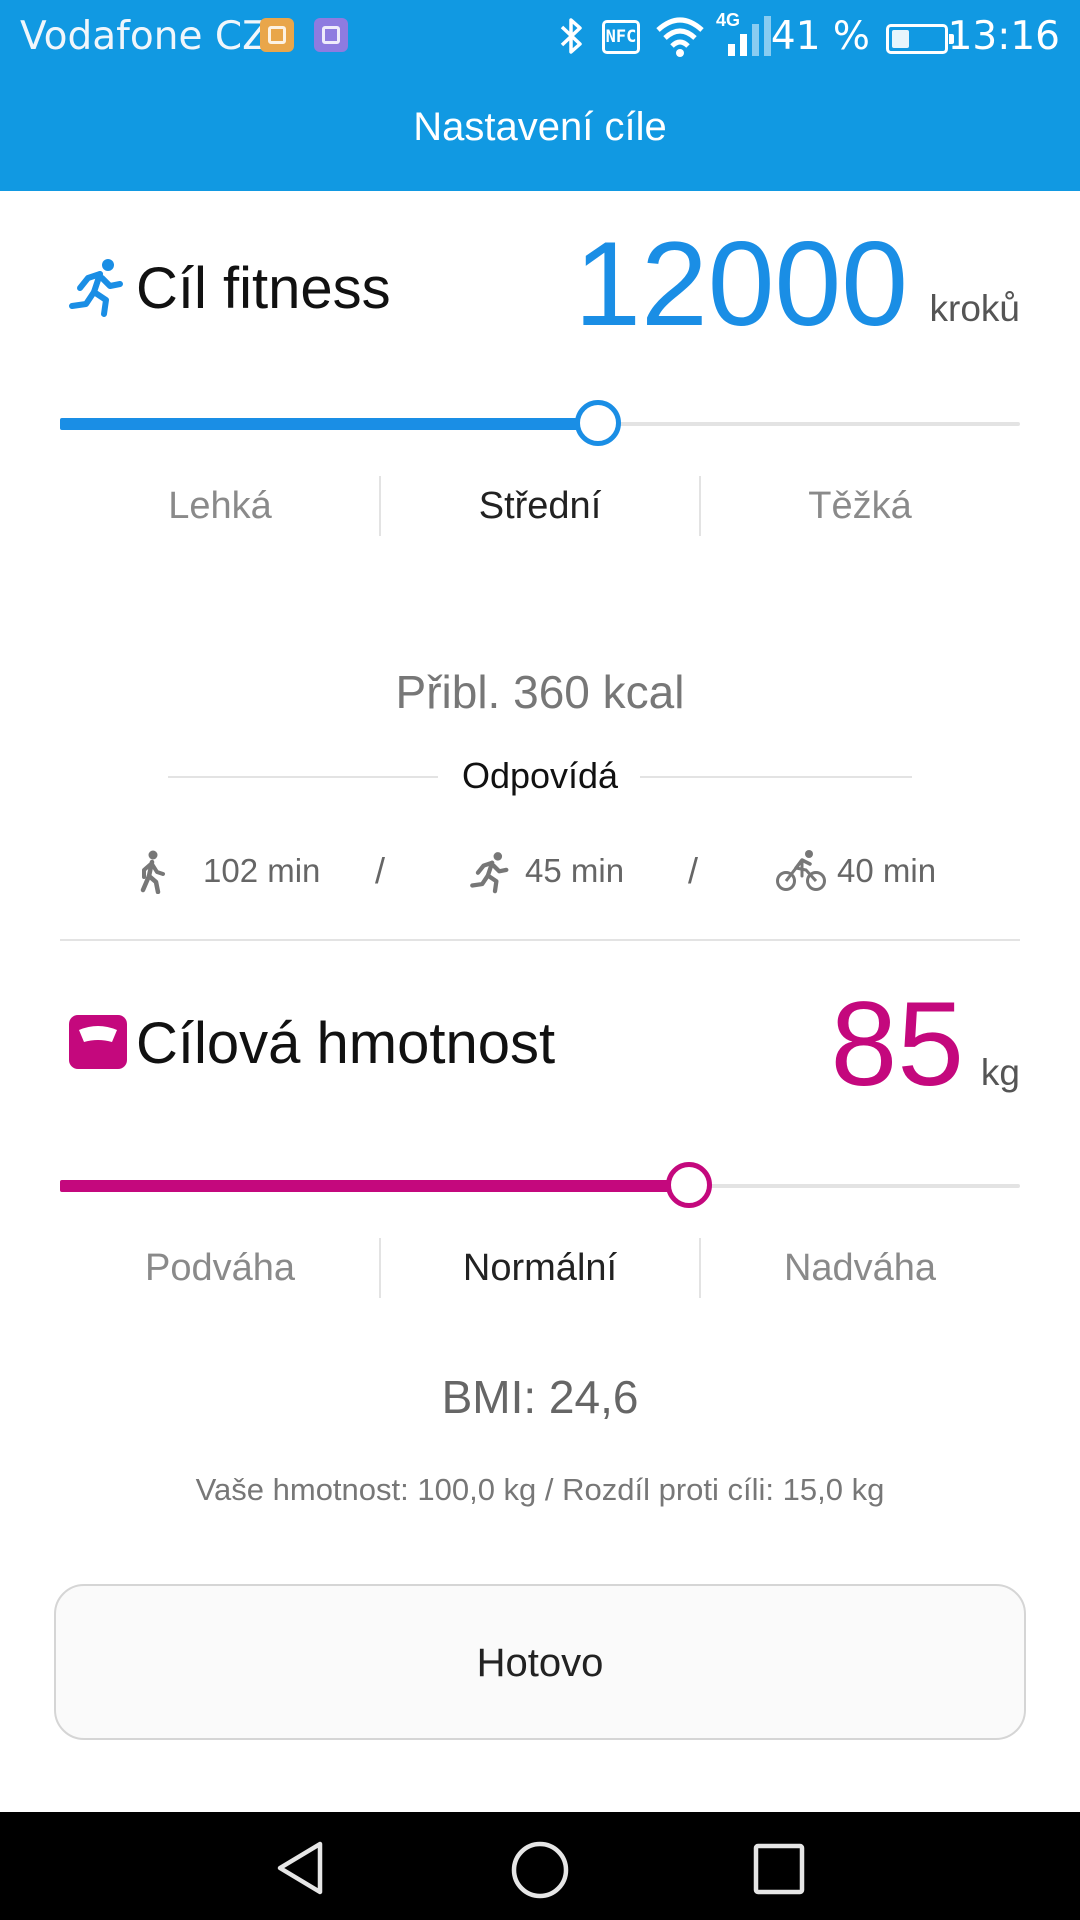  Describe the element at coordinates (571, 36) in the screenshot. I see `bluetooth-icon` at that location.